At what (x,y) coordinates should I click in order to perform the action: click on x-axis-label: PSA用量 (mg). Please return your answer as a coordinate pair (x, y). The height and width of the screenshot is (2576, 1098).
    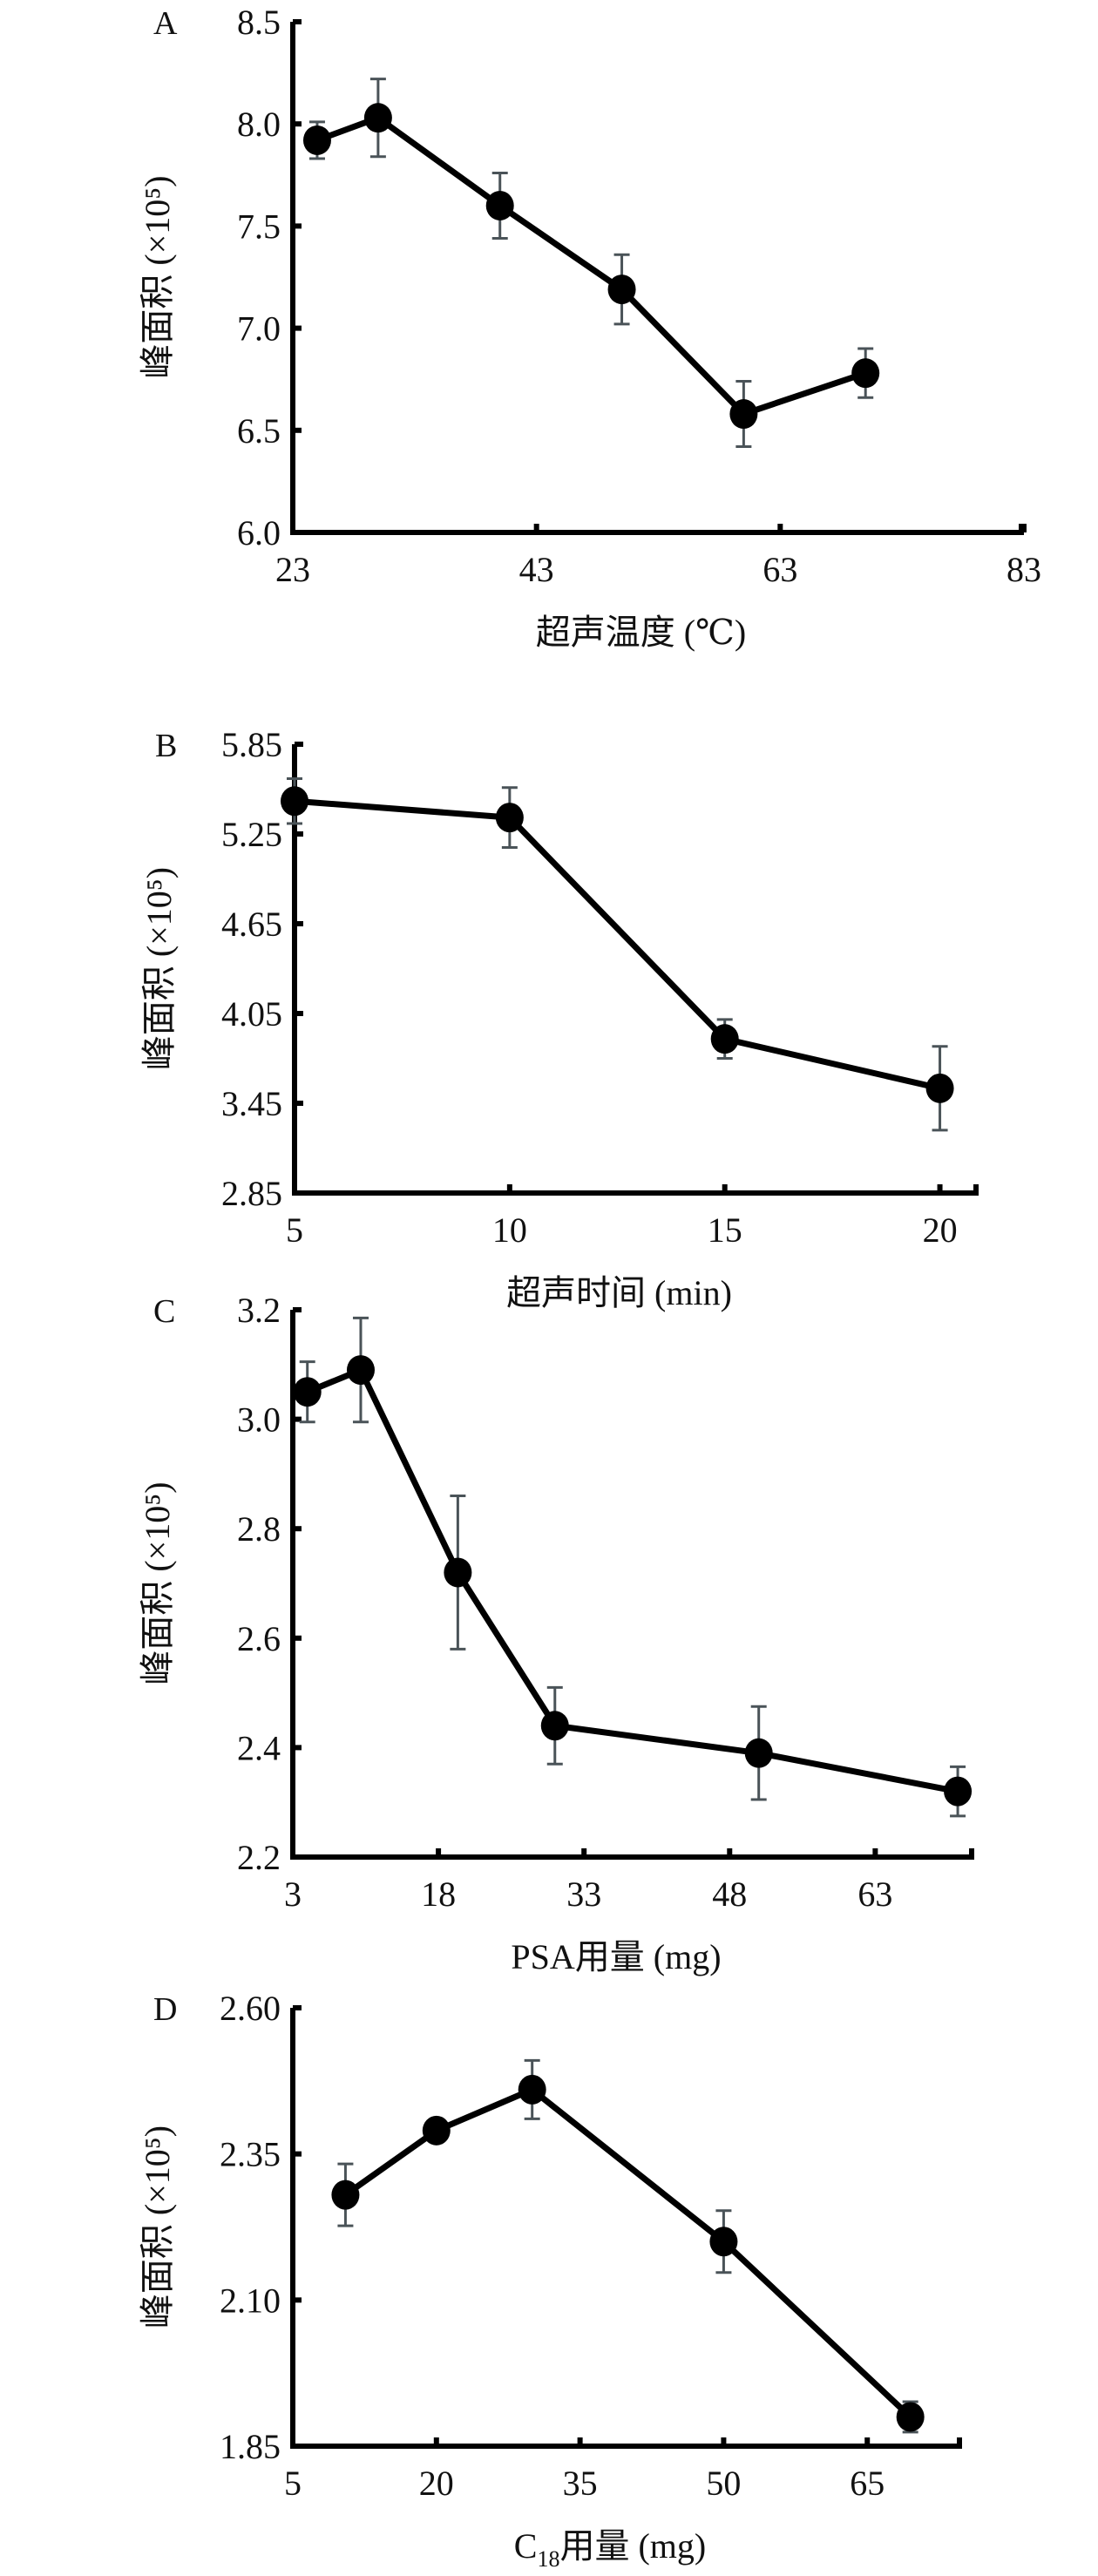
    Looking at the image, I should click on (616, 1957).